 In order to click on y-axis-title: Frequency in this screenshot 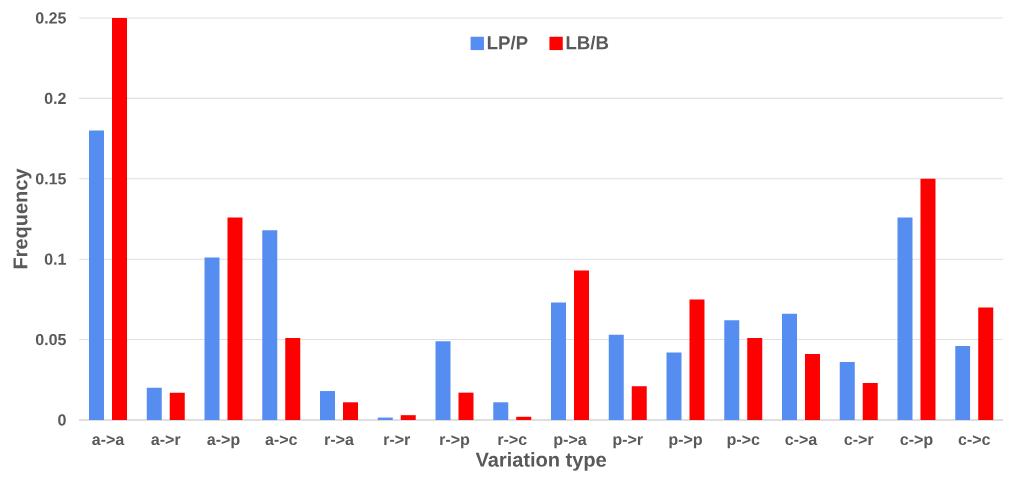, I will do `click(22, 218)`.